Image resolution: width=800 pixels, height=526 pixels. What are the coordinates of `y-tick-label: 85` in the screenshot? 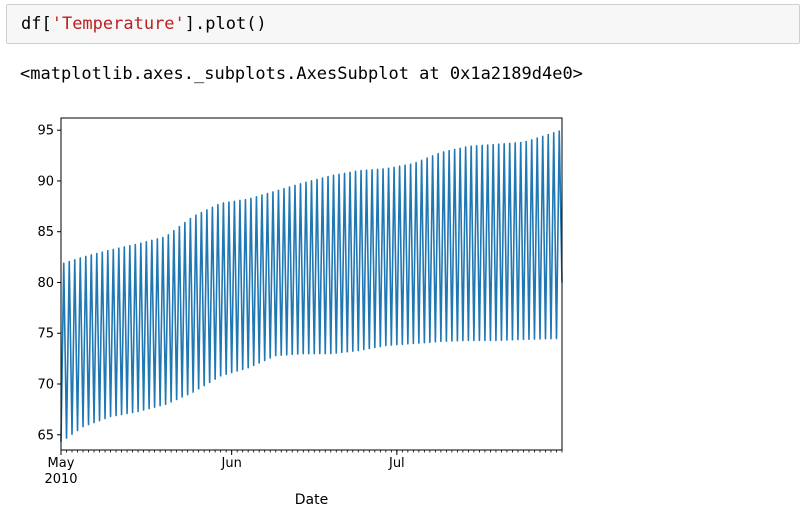 It's located at (45, 232).